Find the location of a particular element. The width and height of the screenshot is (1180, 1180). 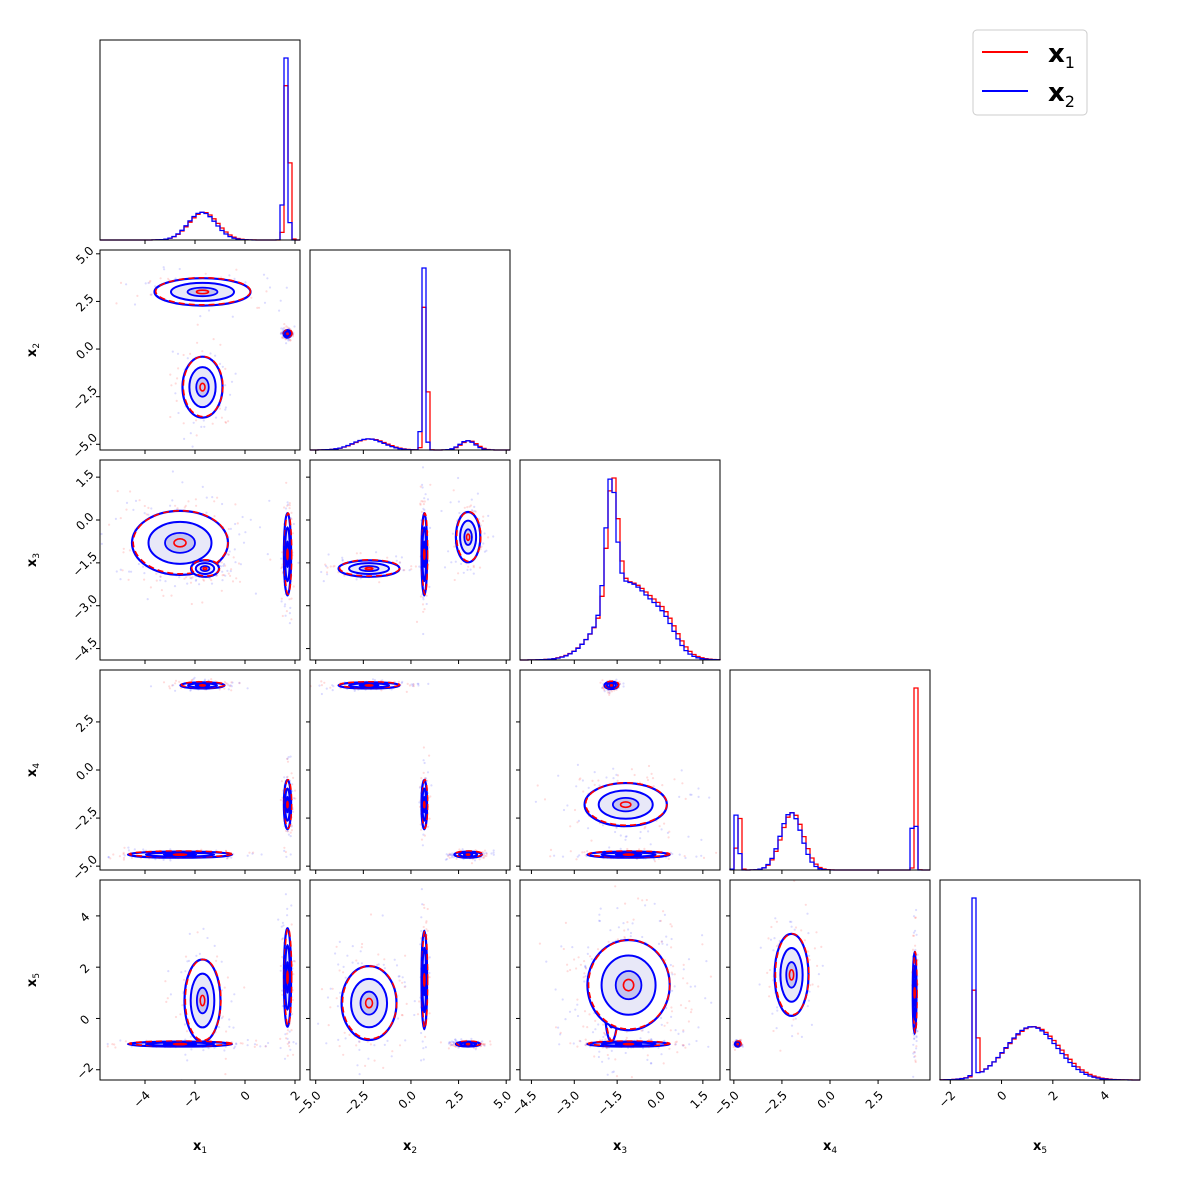

y-axis-label-x4: x4 is located at coordinates (33, 770).